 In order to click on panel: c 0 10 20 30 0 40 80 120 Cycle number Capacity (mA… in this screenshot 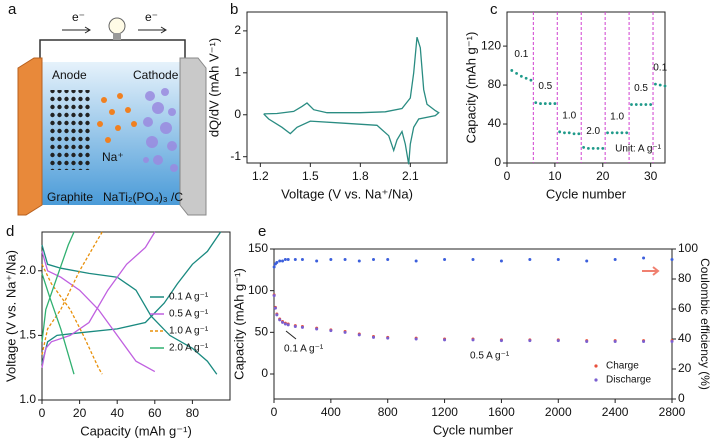, I will do `click(565, 101)`.